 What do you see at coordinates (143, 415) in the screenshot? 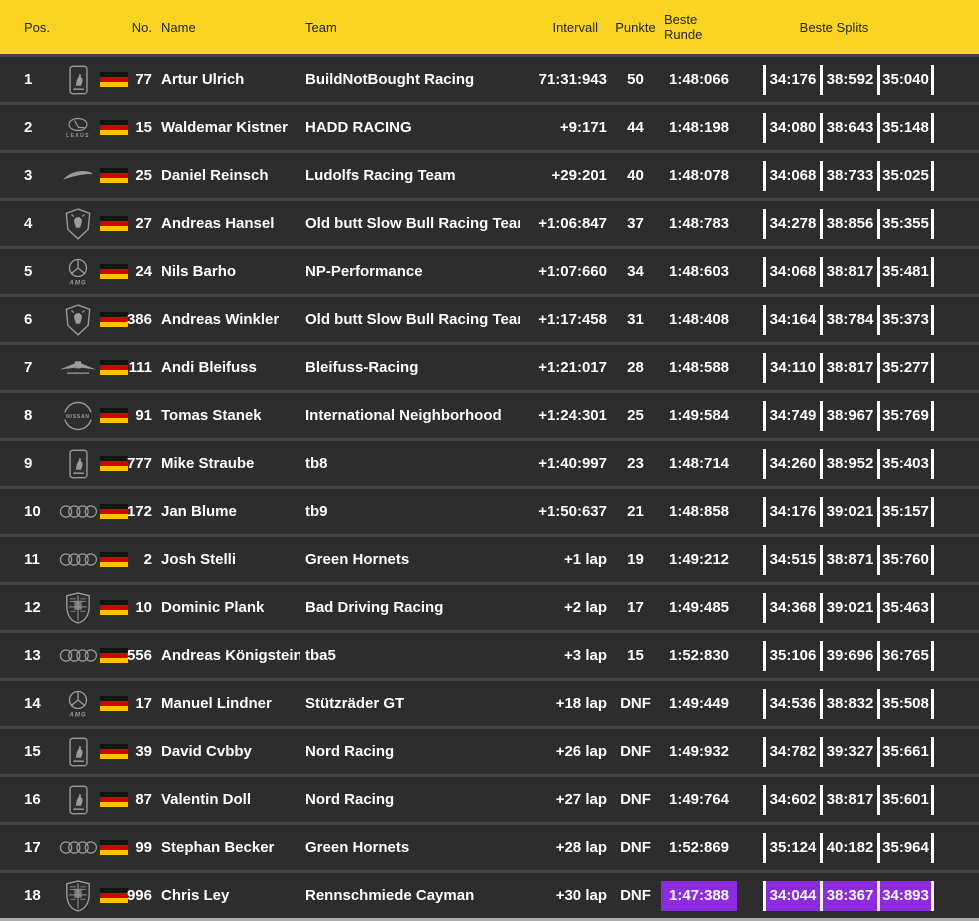
I see `car-number: 91` at bounding box center [143, 415].